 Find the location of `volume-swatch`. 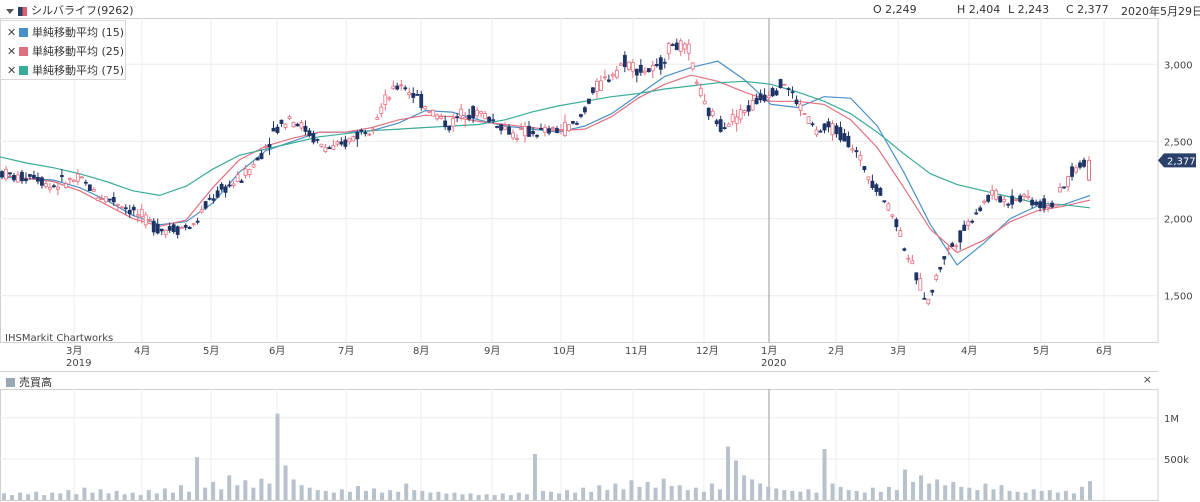

volume-swatch is located at coordinates (10, 382).